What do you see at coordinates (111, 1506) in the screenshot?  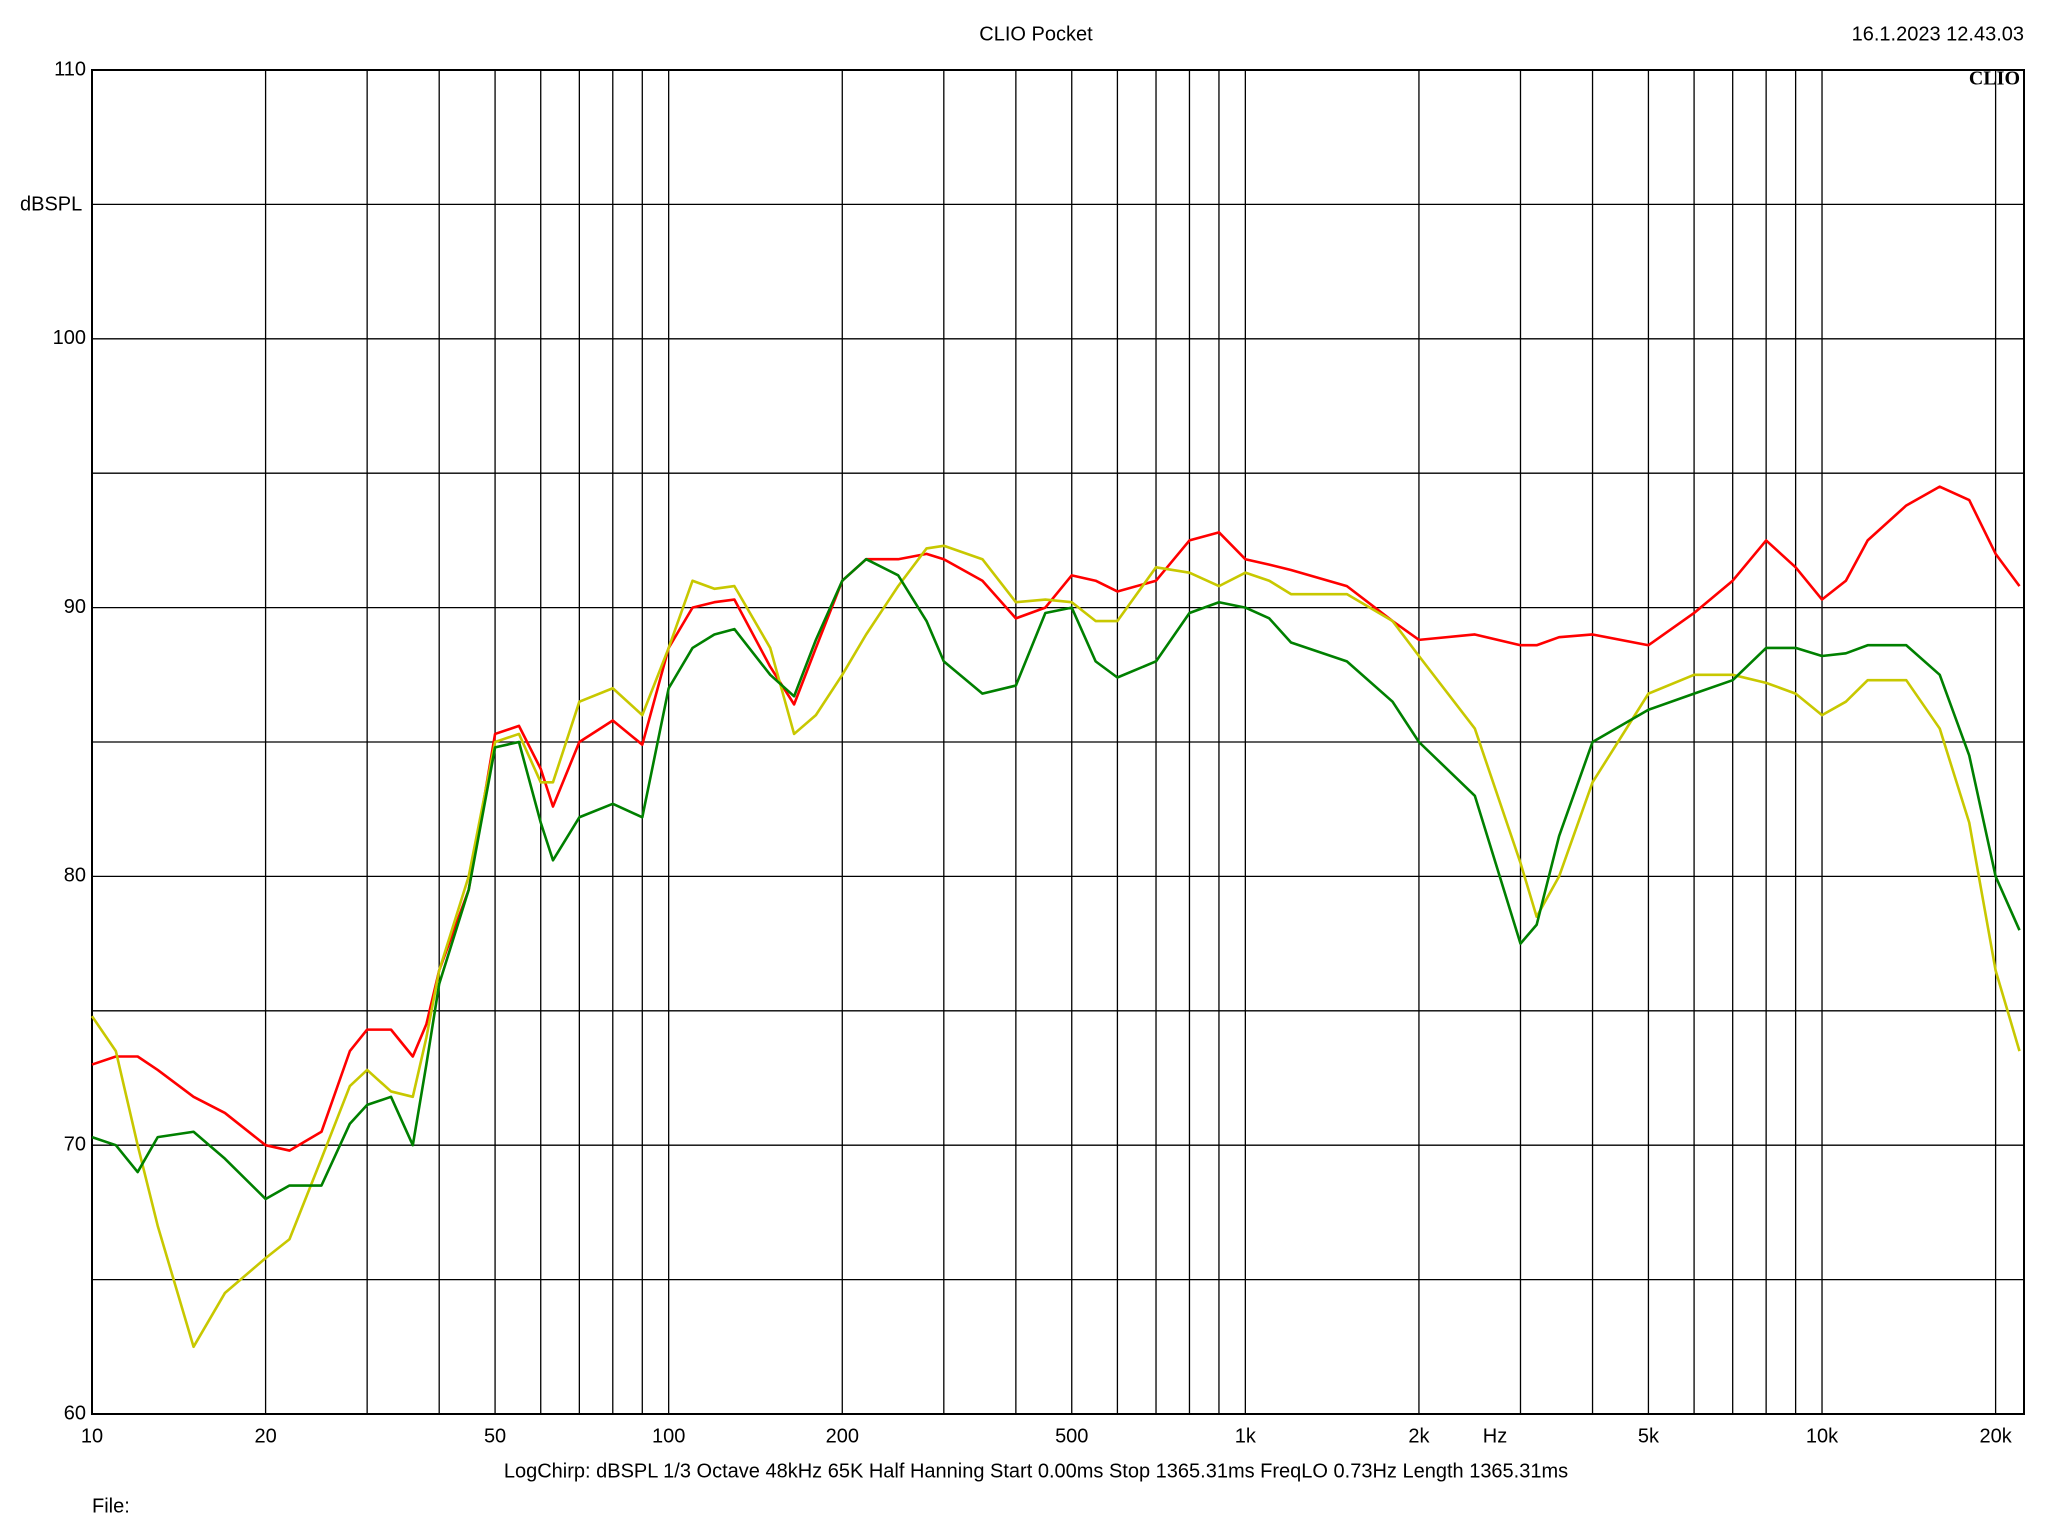 I see `file-label: File:` at bounding box center [111, 1506].